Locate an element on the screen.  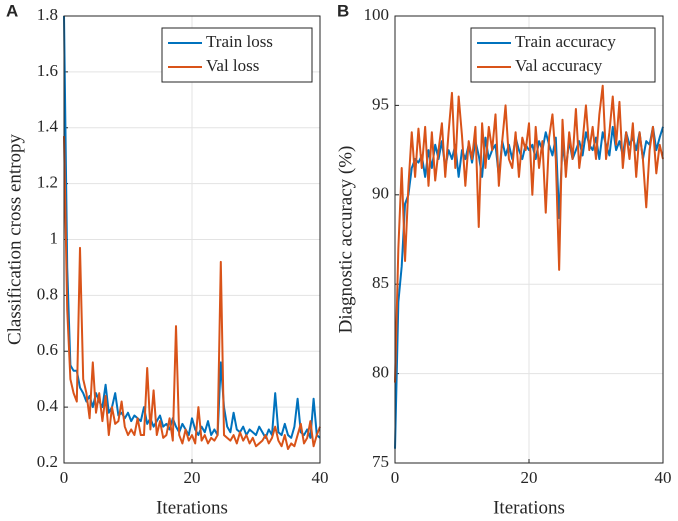
y-tick-label: 90 is located at coordinates (380, 193).